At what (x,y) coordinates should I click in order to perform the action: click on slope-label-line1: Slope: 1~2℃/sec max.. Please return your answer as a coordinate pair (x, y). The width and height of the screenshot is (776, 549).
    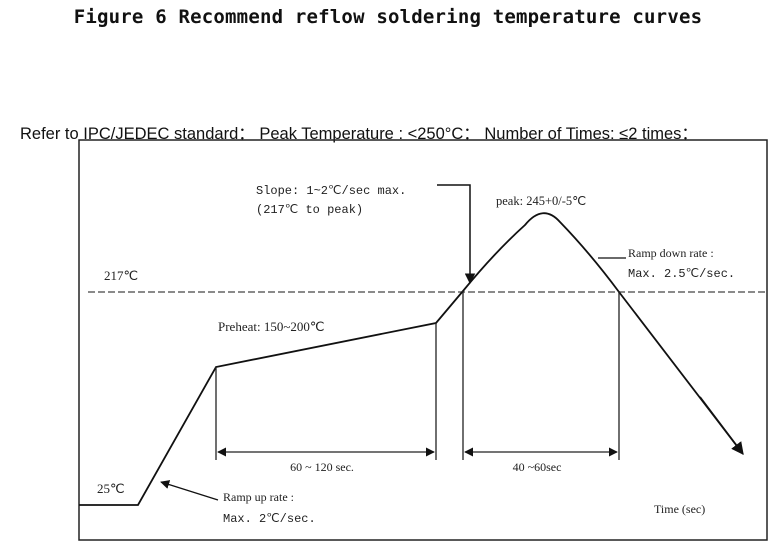
    Looking at the image, I should click on (331, 191).